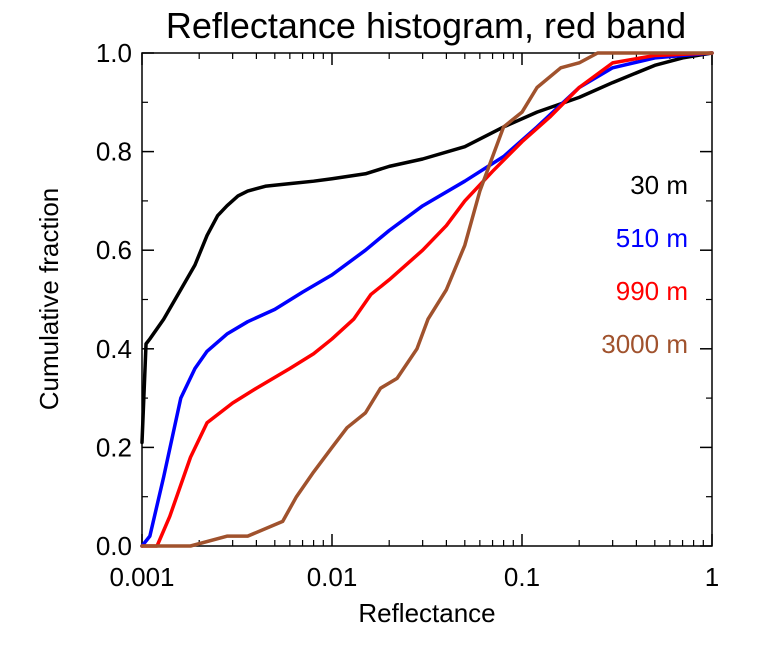 This screenshot has width=762, height=658. What do you see at coordinates (114, 447) in the screenshot?
I see `y-tick-label: 0.2` at bounding box center [114, 447].